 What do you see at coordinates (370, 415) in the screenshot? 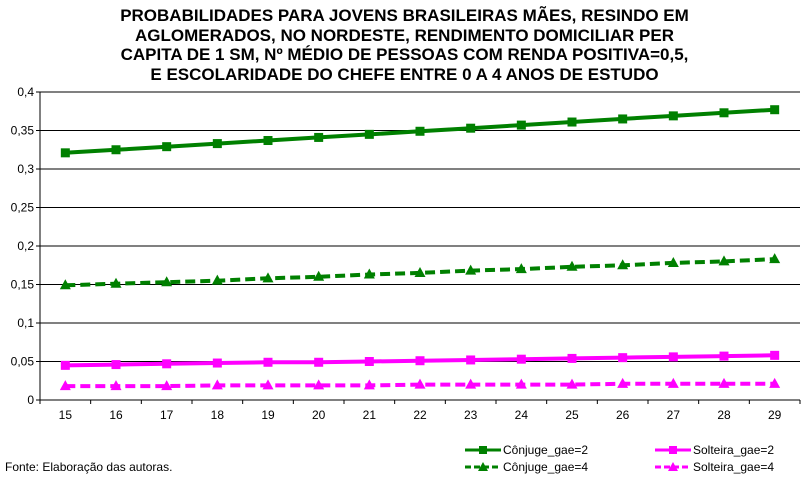
I see `x-tick-label: 21` at bounding box center [370, 415].